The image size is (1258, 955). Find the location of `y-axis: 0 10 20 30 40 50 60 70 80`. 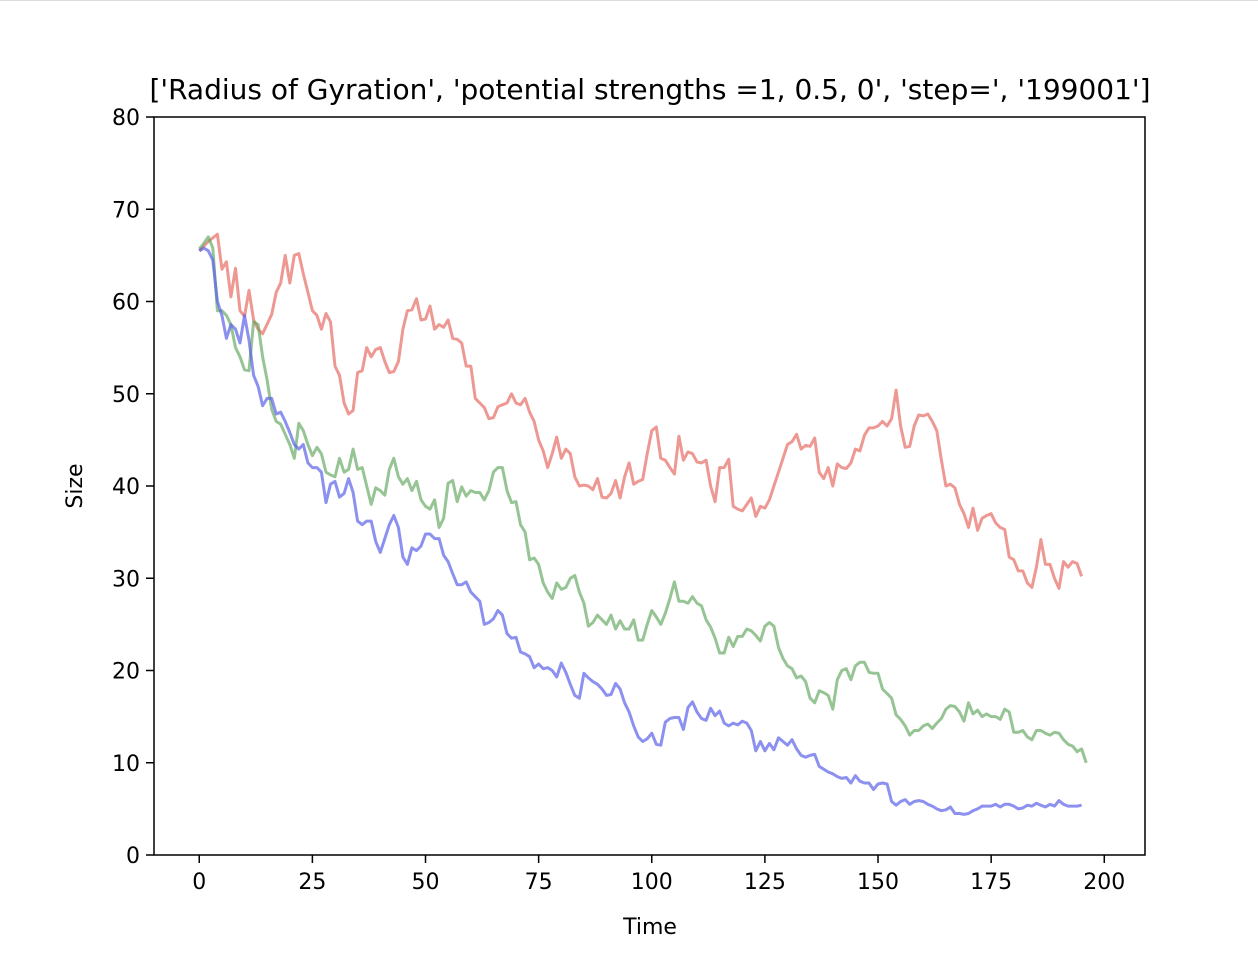

y-axis: 0 10 20 30 40 50 60 70 80 is located at coordinates (133, 487).